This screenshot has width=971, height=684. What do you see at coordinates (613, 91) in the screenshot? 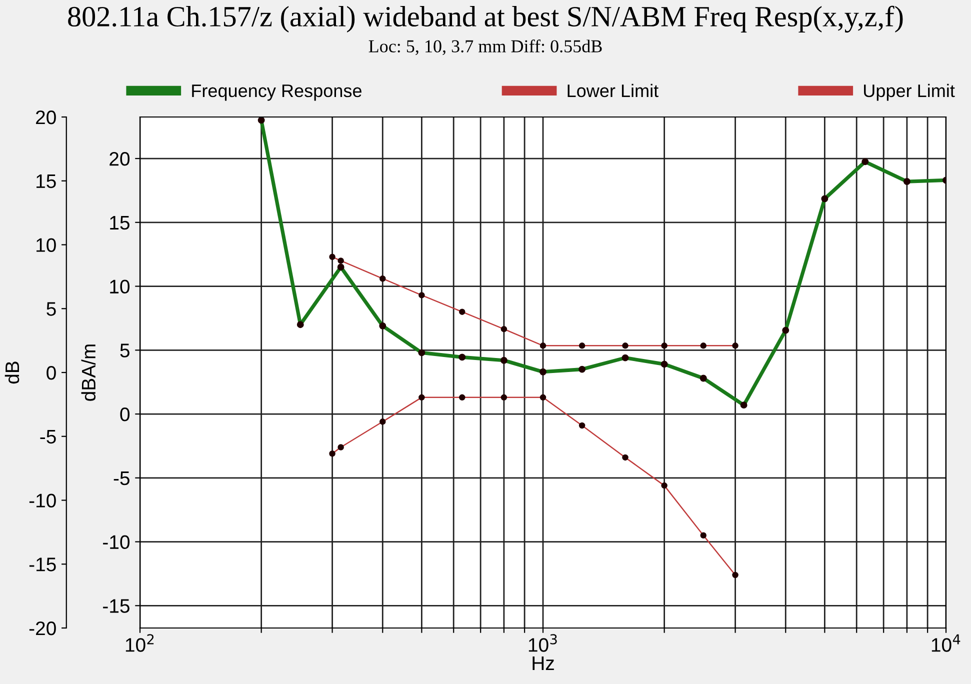
I see `legend-label: Lower Limit` at bounding box center [613, 91].